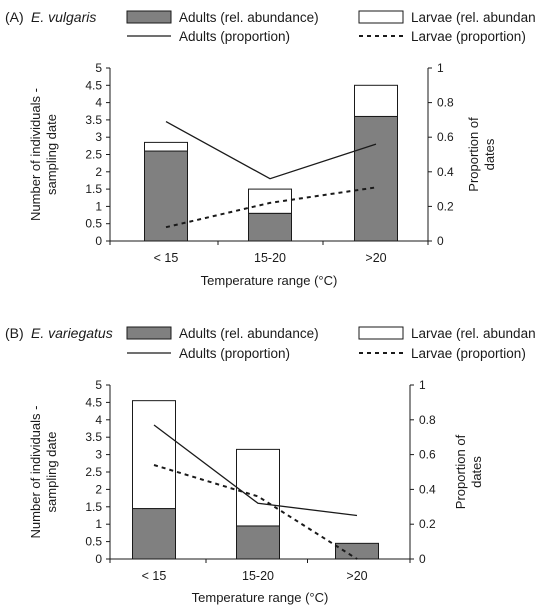  Describe the element at coordinates (473, 17) in the screenshot. I see `legend-label-larvae-abundance: Larvae (rel. abundance)` at that location.